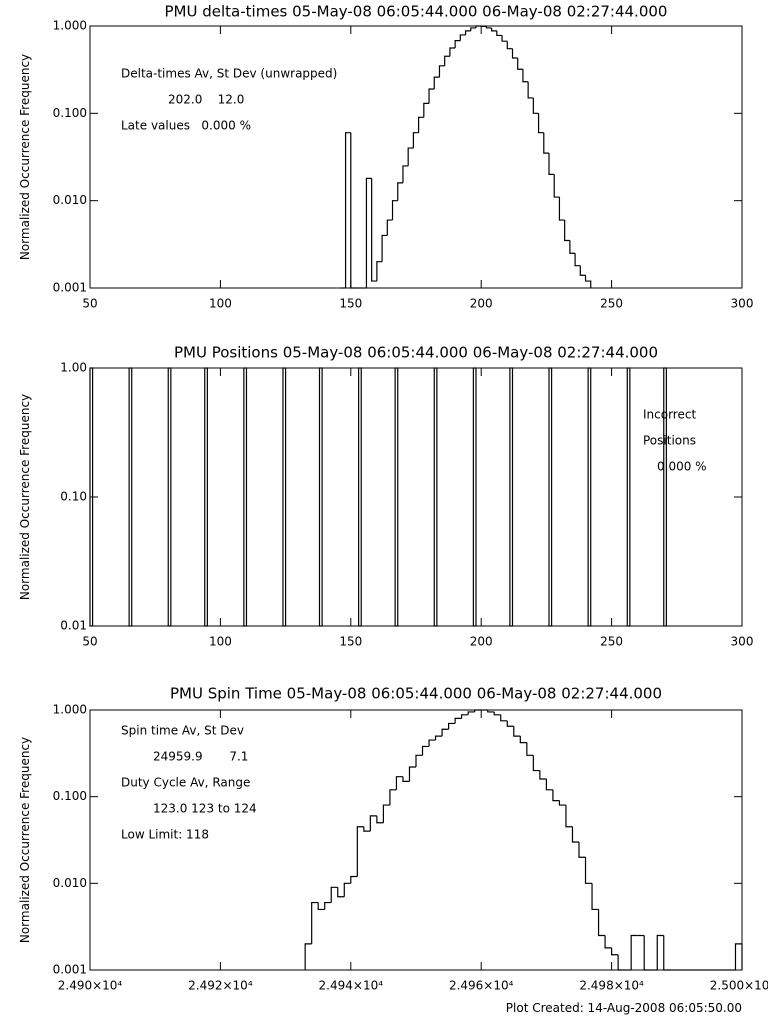 Image resolution: width=768 pixels, height=1024 pixels. What do you see at coordinates (70, 970) in the screenshot?
I see `y-tick-label: 0.001` at bounding box center [70, 970].